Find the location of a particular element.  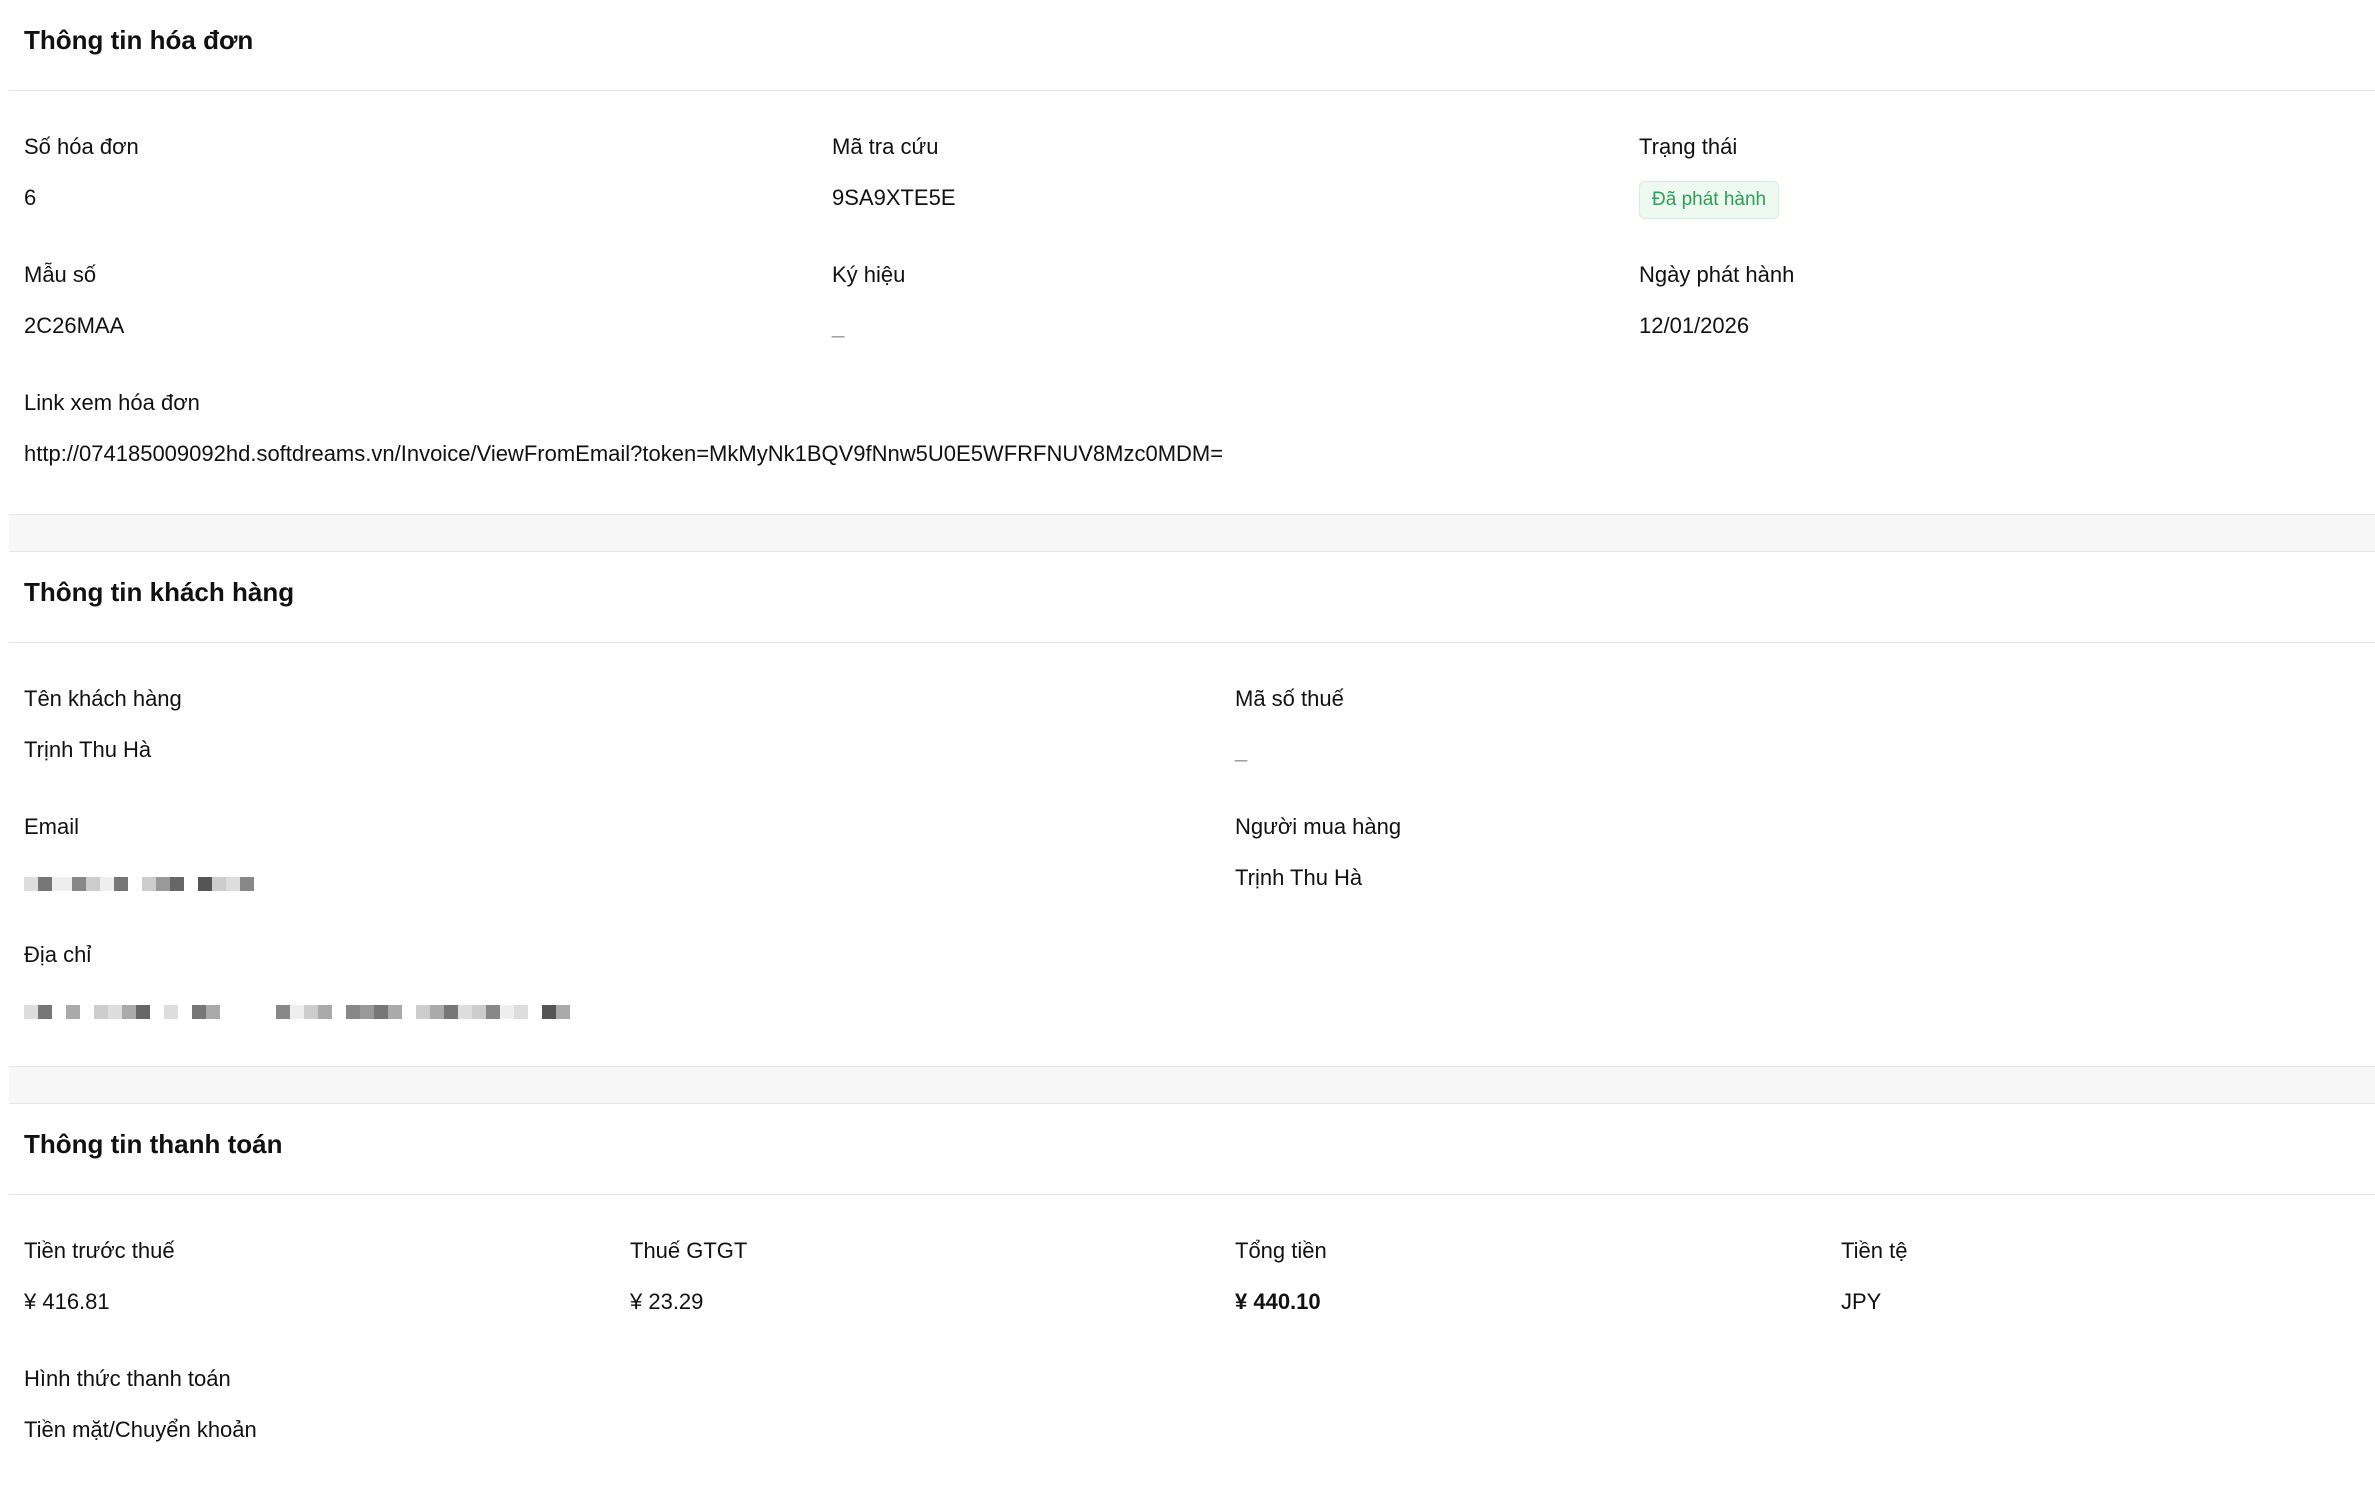

invoice-number-field: Số hóa đơn 6 is located at coordinates (428, 172).